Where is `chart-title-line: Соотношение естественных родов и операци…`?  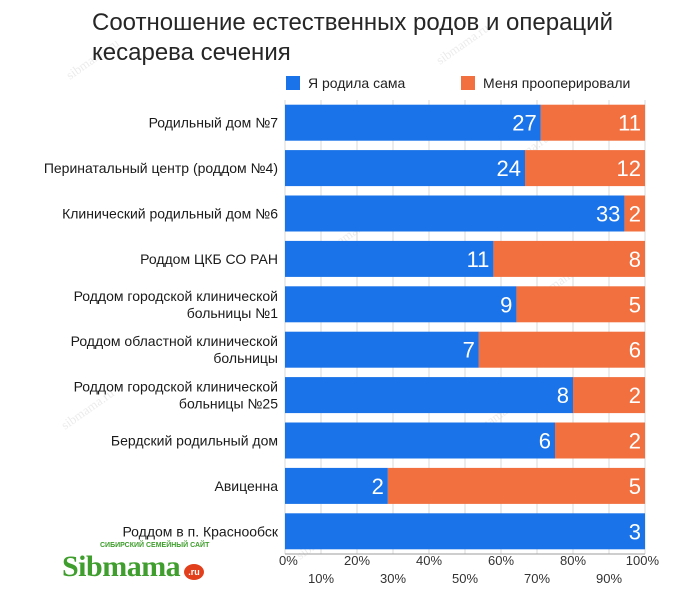
chart-title-line: Соотношение естественных родов и операци… is located at coordinates (352, 22).